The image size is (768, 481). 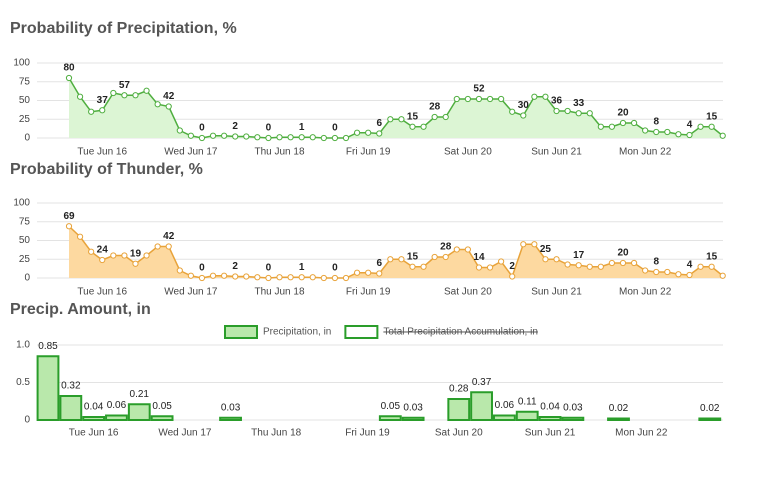 I want to click on y-tick-label: 75, so click(x=25, y=221).